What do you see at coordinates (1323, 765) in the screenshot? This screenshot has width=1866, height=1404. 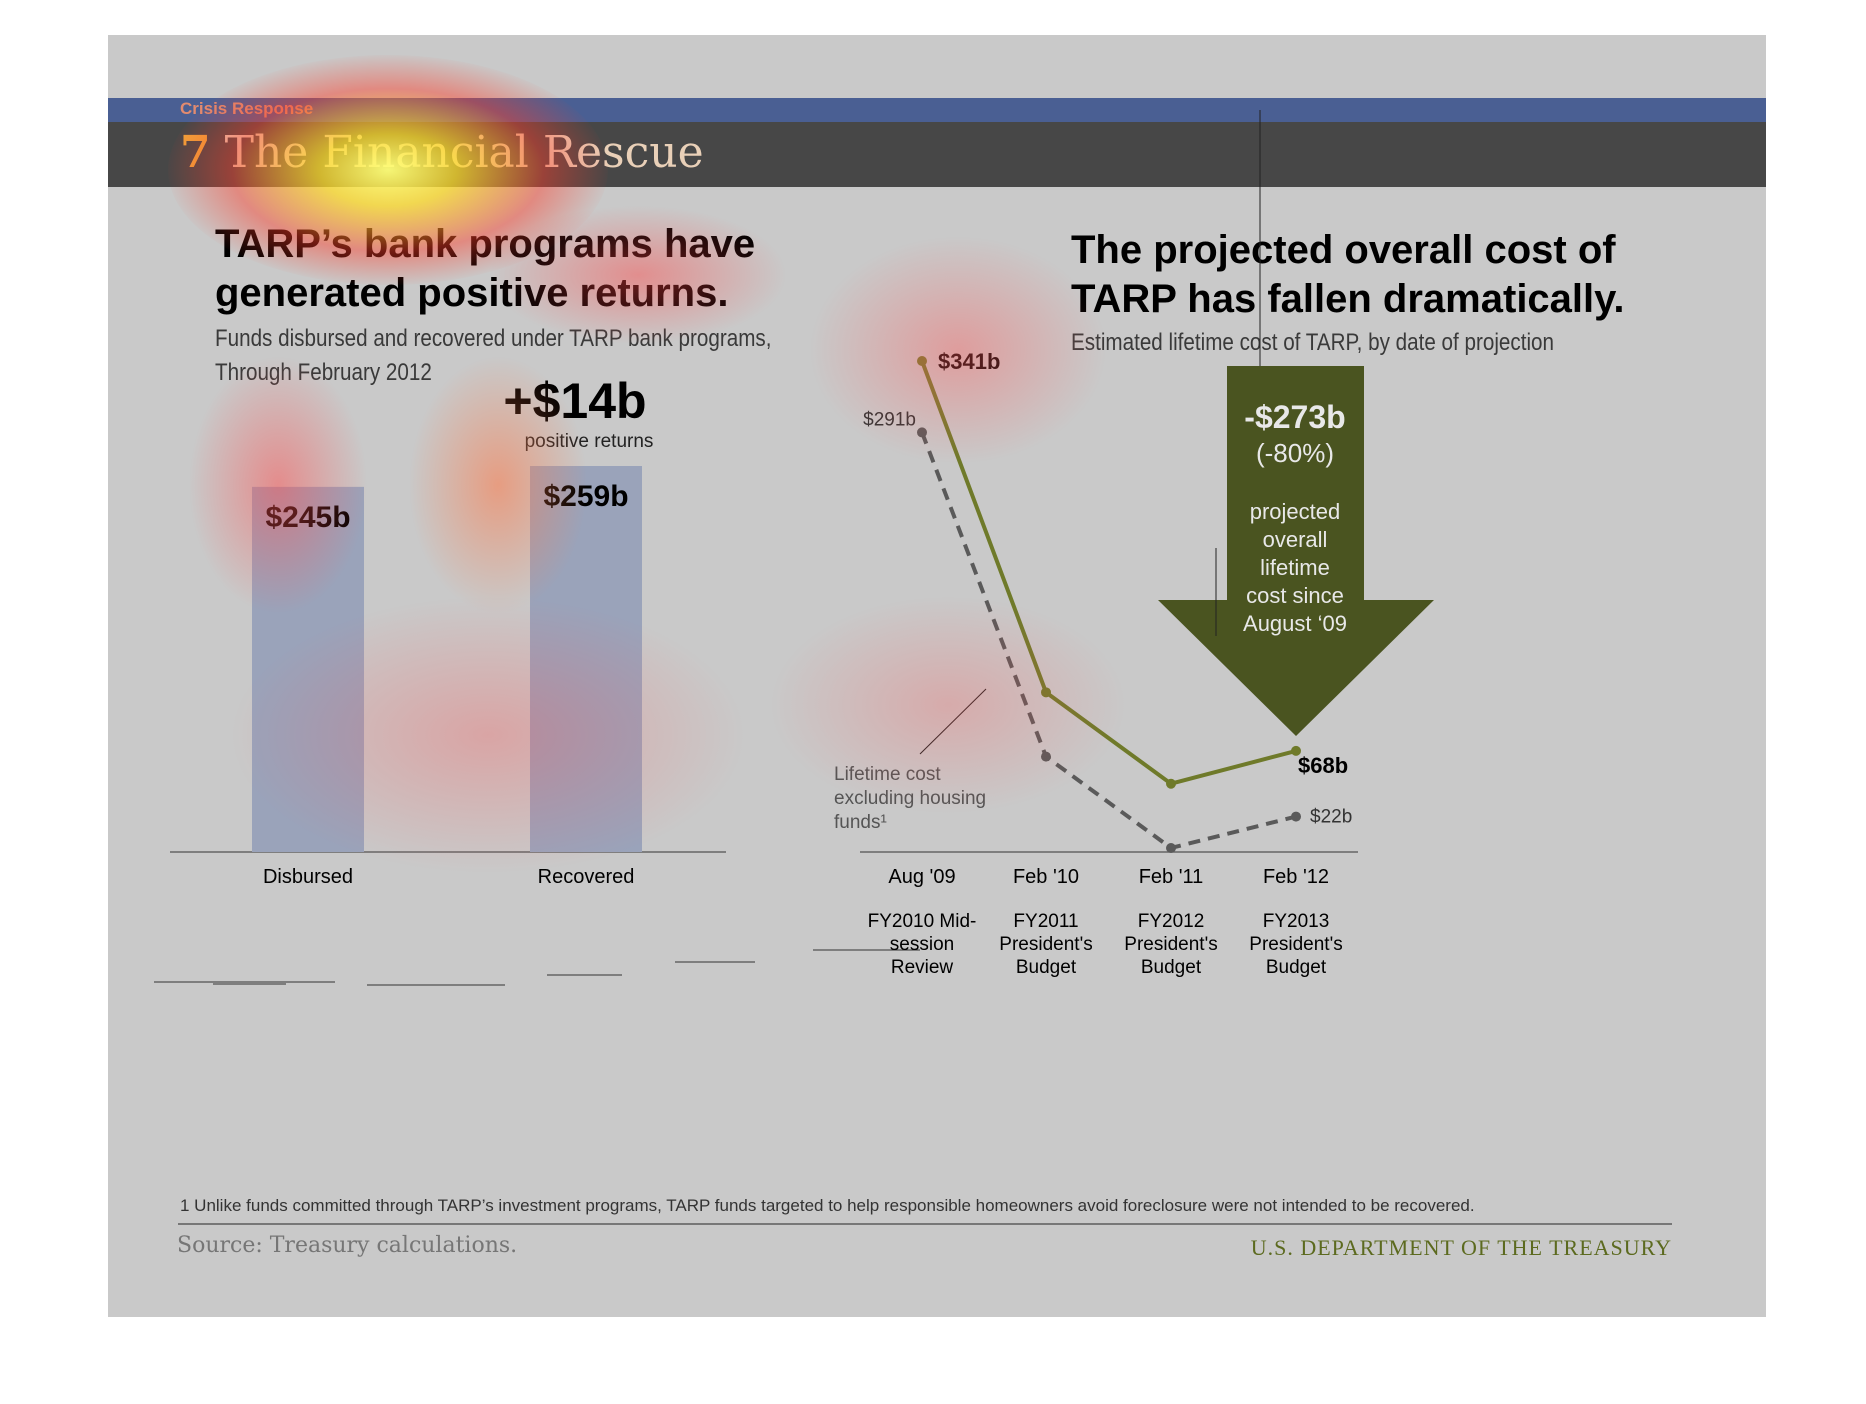 I see `point-label: $68b` at bounding box center [1323, 765].